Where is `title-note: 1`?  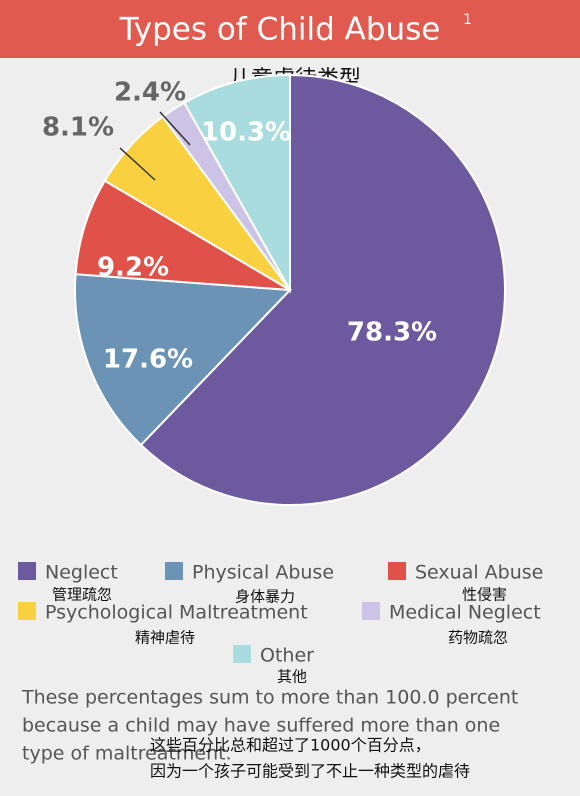
title-note: 1 is located at coordinates (467, 20).